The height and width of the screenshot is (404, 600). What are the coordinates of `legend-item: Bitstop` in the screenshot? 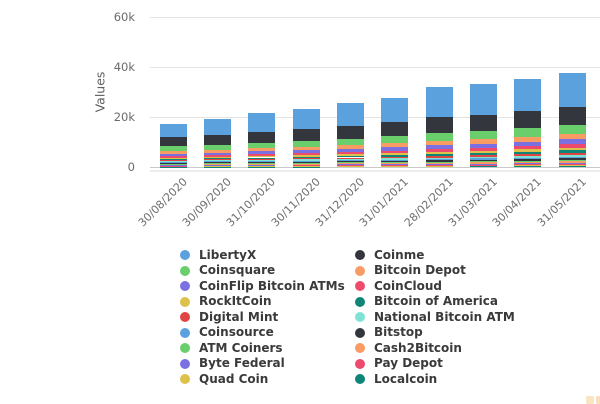 It's located at (389, 332).